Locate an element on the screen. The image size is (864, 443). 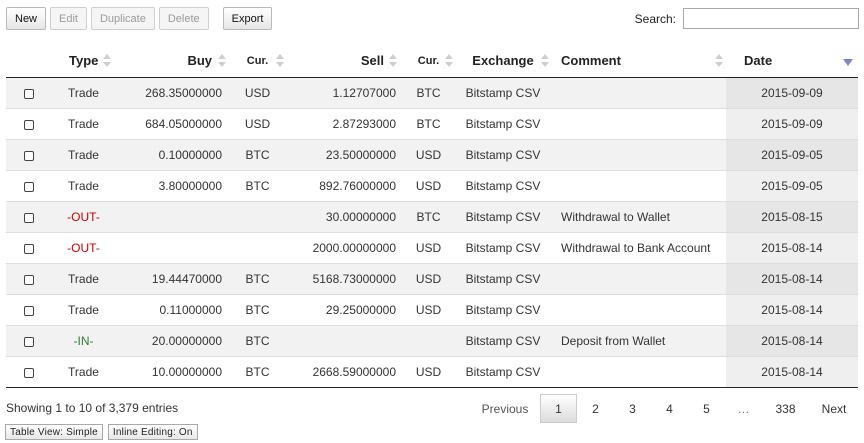
search-box: Search: is located at coordinates (747, 18).